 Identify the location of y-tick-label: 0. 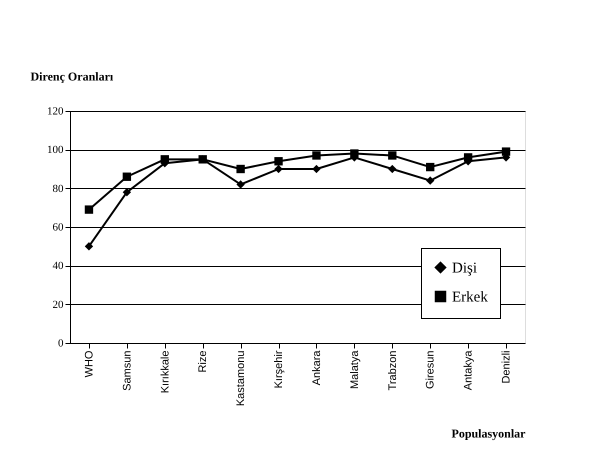
(61, 344).